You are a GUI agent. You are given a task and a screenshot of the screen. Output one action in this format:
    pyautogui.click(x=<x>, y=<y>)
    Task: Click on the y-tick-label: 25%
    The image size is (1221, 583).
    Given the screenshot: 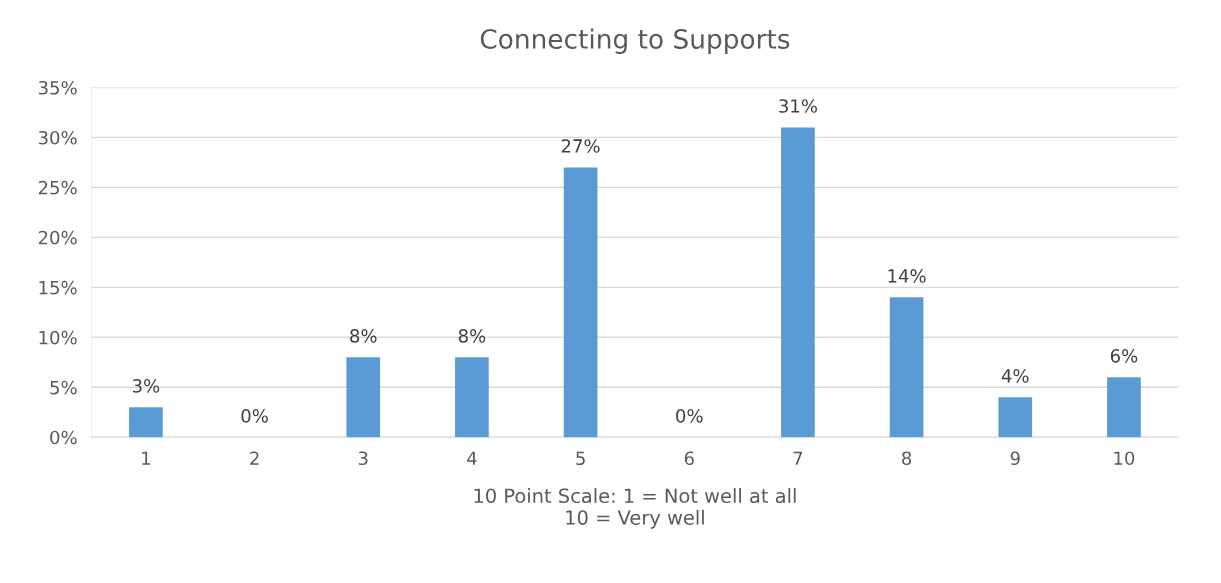 What is the action you would take?
    pyautogui.click(x=57, y=187)
    